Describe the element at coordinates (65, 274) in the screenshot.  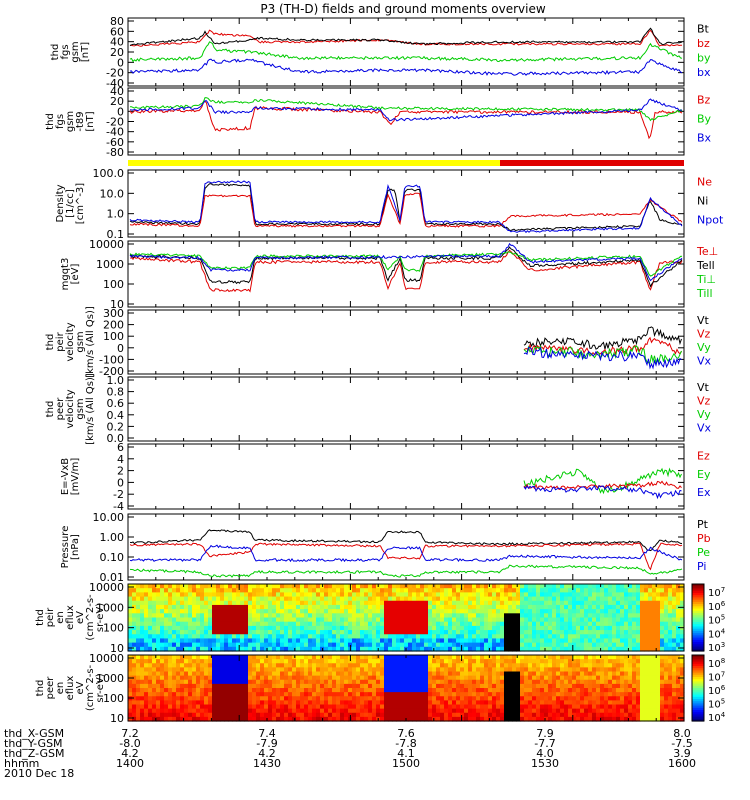
I see `y-axis-label-line: mgqt3` at that location.